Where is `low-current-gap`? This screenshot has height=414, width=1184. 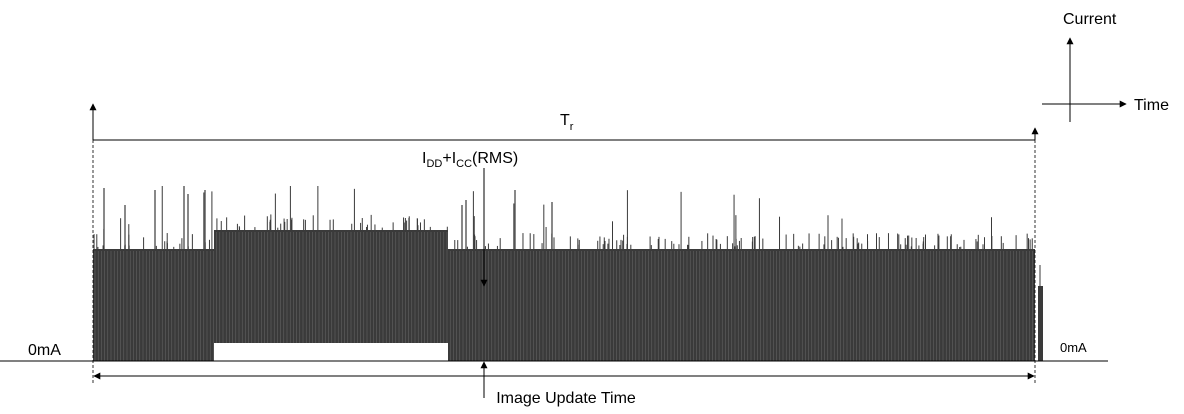 low-current-gap is located at coordinates (331, 352).